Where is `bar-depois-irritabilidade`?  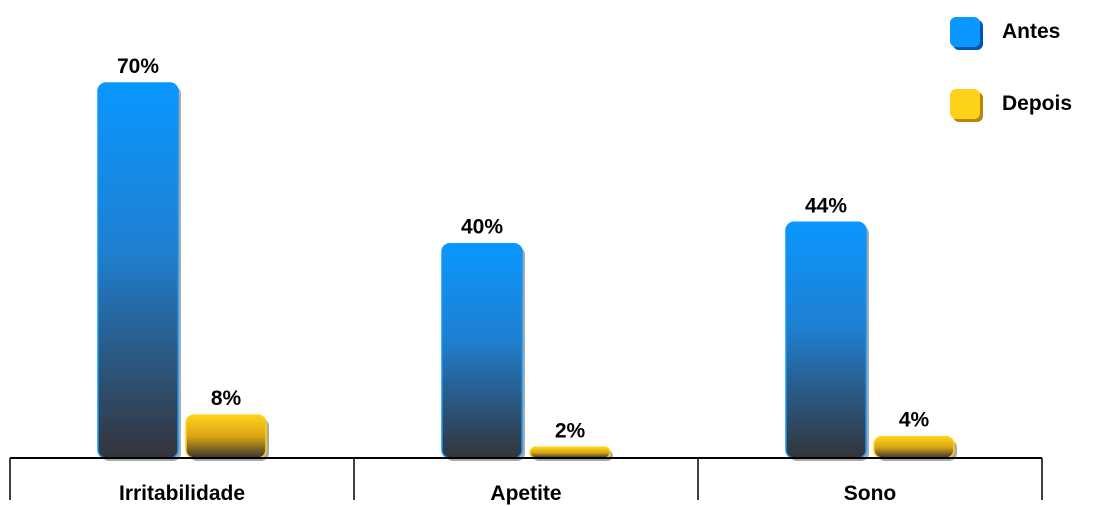
bar-depois-irritabilidade is located at coordinates (226, 436).